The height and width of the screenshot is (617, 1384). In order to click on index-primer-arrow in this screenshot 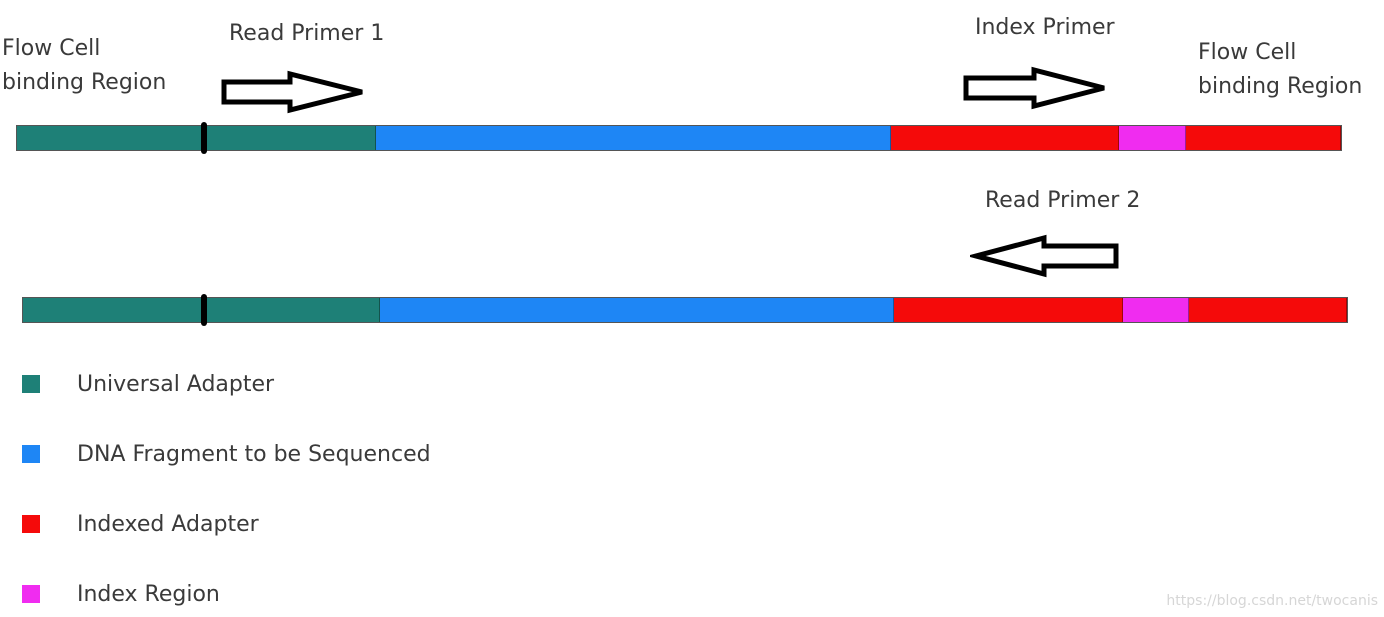, I will do `click(1034, 88)`.